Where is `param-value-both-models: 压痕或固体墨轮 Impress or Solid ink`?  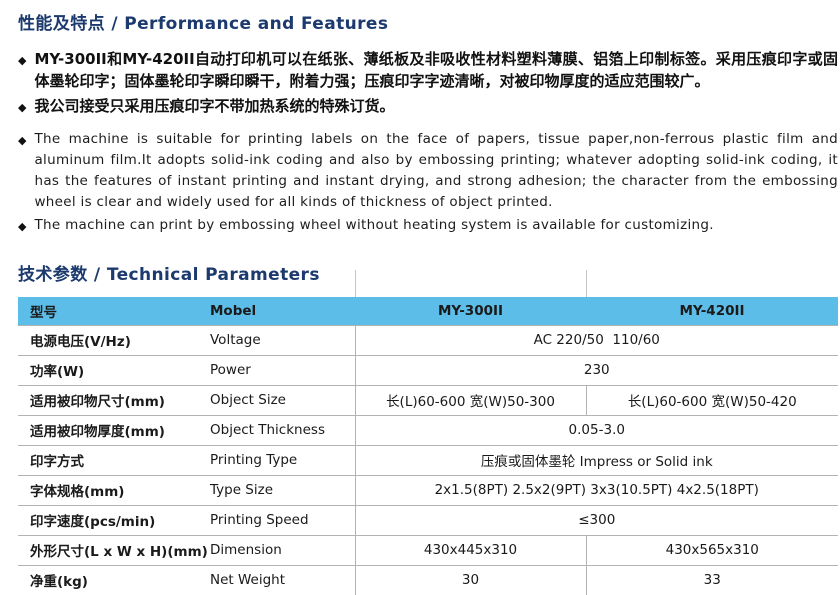
param-value-both-models: 压痕或固体墨轮 Impress or Solid ink is located at coordinates (596, 460).